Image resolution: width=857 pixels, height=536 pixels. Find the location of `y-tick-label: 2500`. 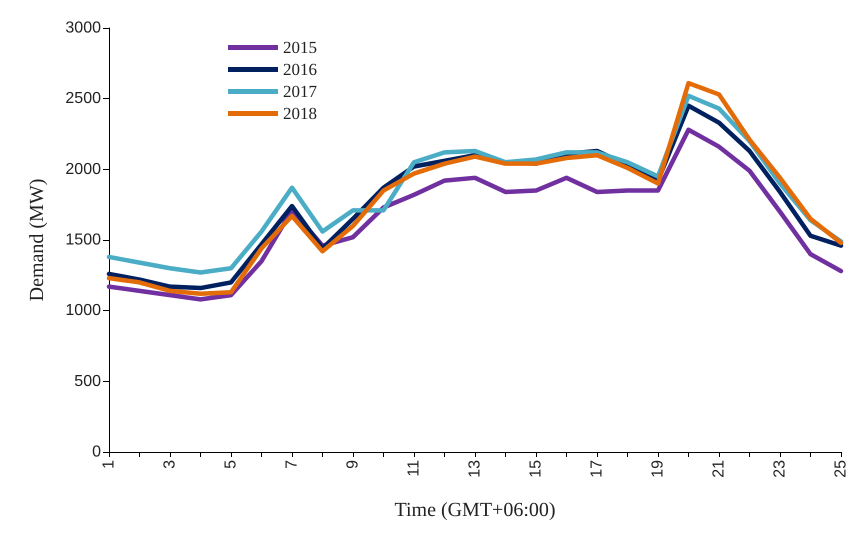

y-tick-label: 2500 is located at coordinates (83, 99).